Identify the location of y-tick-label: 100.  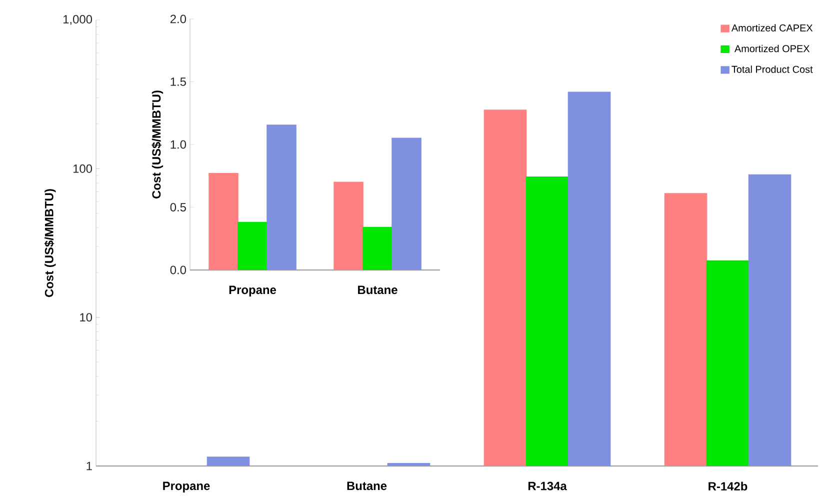
(82, 168).